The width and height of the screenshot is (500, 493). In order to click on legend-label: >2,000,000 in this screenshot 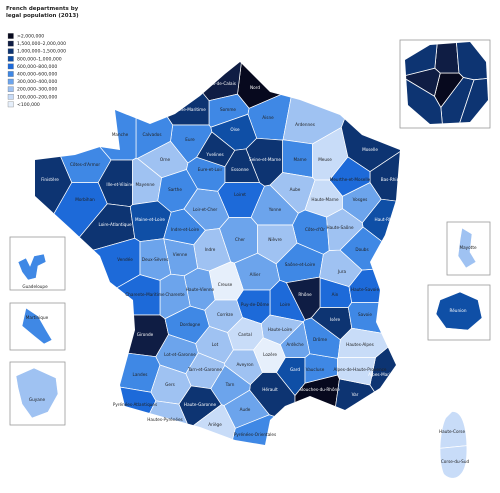, I will do `click(30, 37)`.